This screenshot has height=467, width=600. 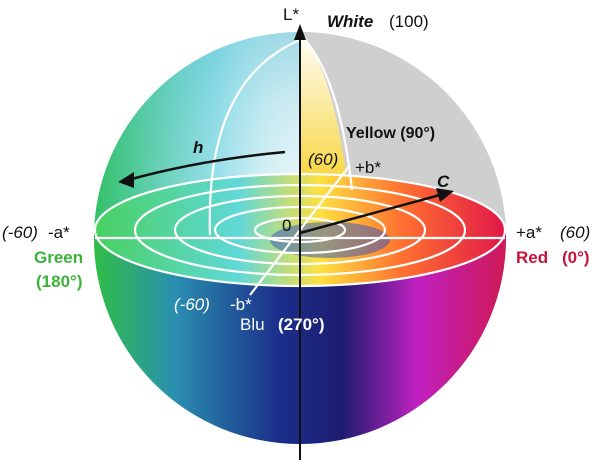 I want to click on plus-b-label: +b*, so click(x=368, y=167).